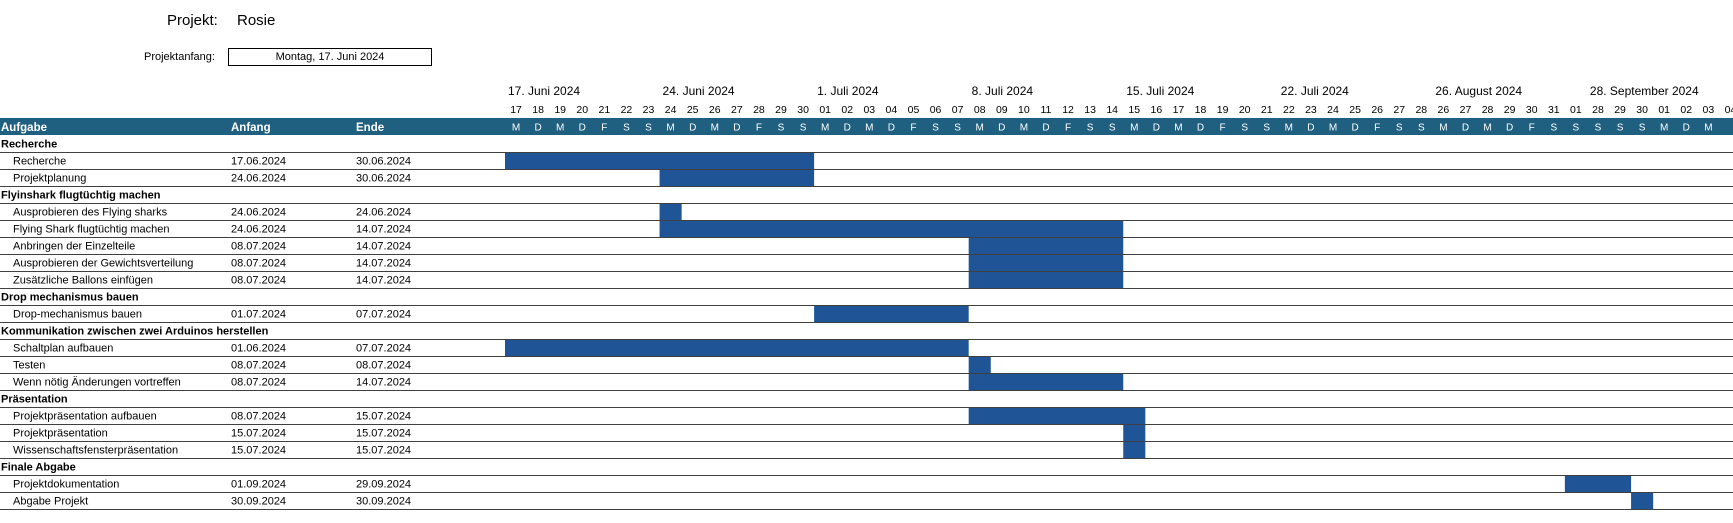 This screenshot has width=1733, height=523. Describe the element at coordinates (538, 110) in the screenshot. I see `day-number: 18` at that location.